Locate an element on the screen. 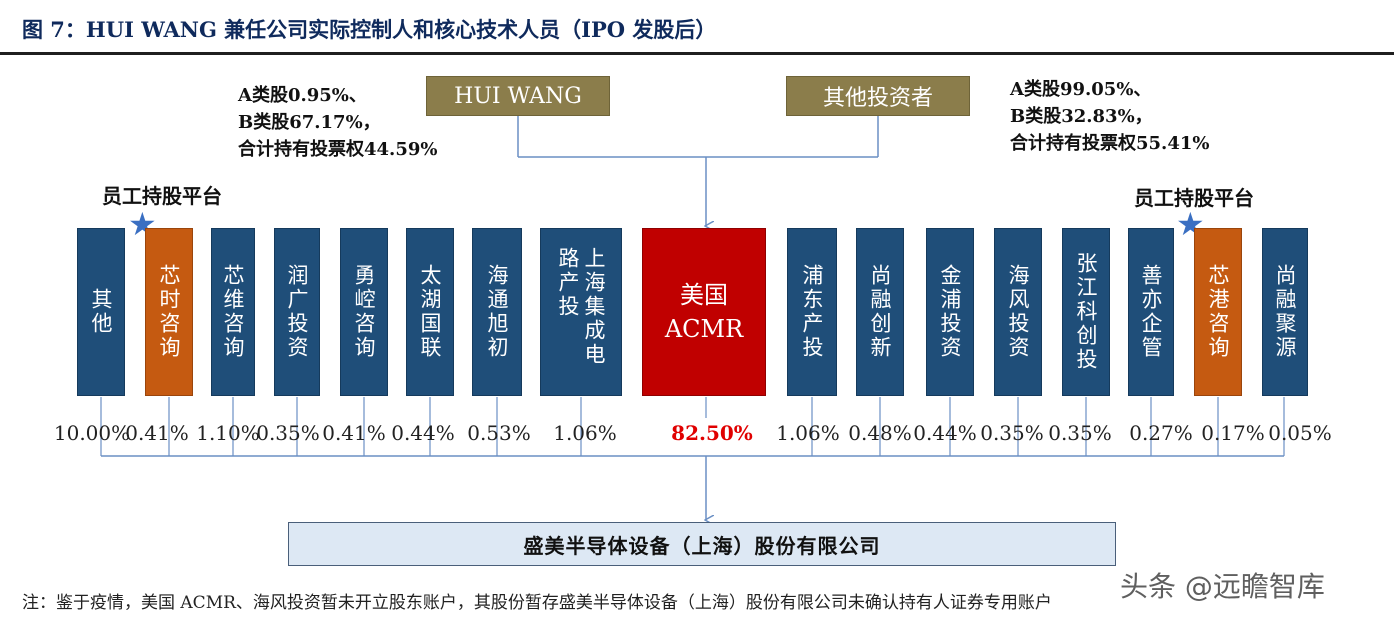 The height and width of the screenshot is (620, 1394). shareholding-percentage: 0.17% is located at coordinates (1233, 433).